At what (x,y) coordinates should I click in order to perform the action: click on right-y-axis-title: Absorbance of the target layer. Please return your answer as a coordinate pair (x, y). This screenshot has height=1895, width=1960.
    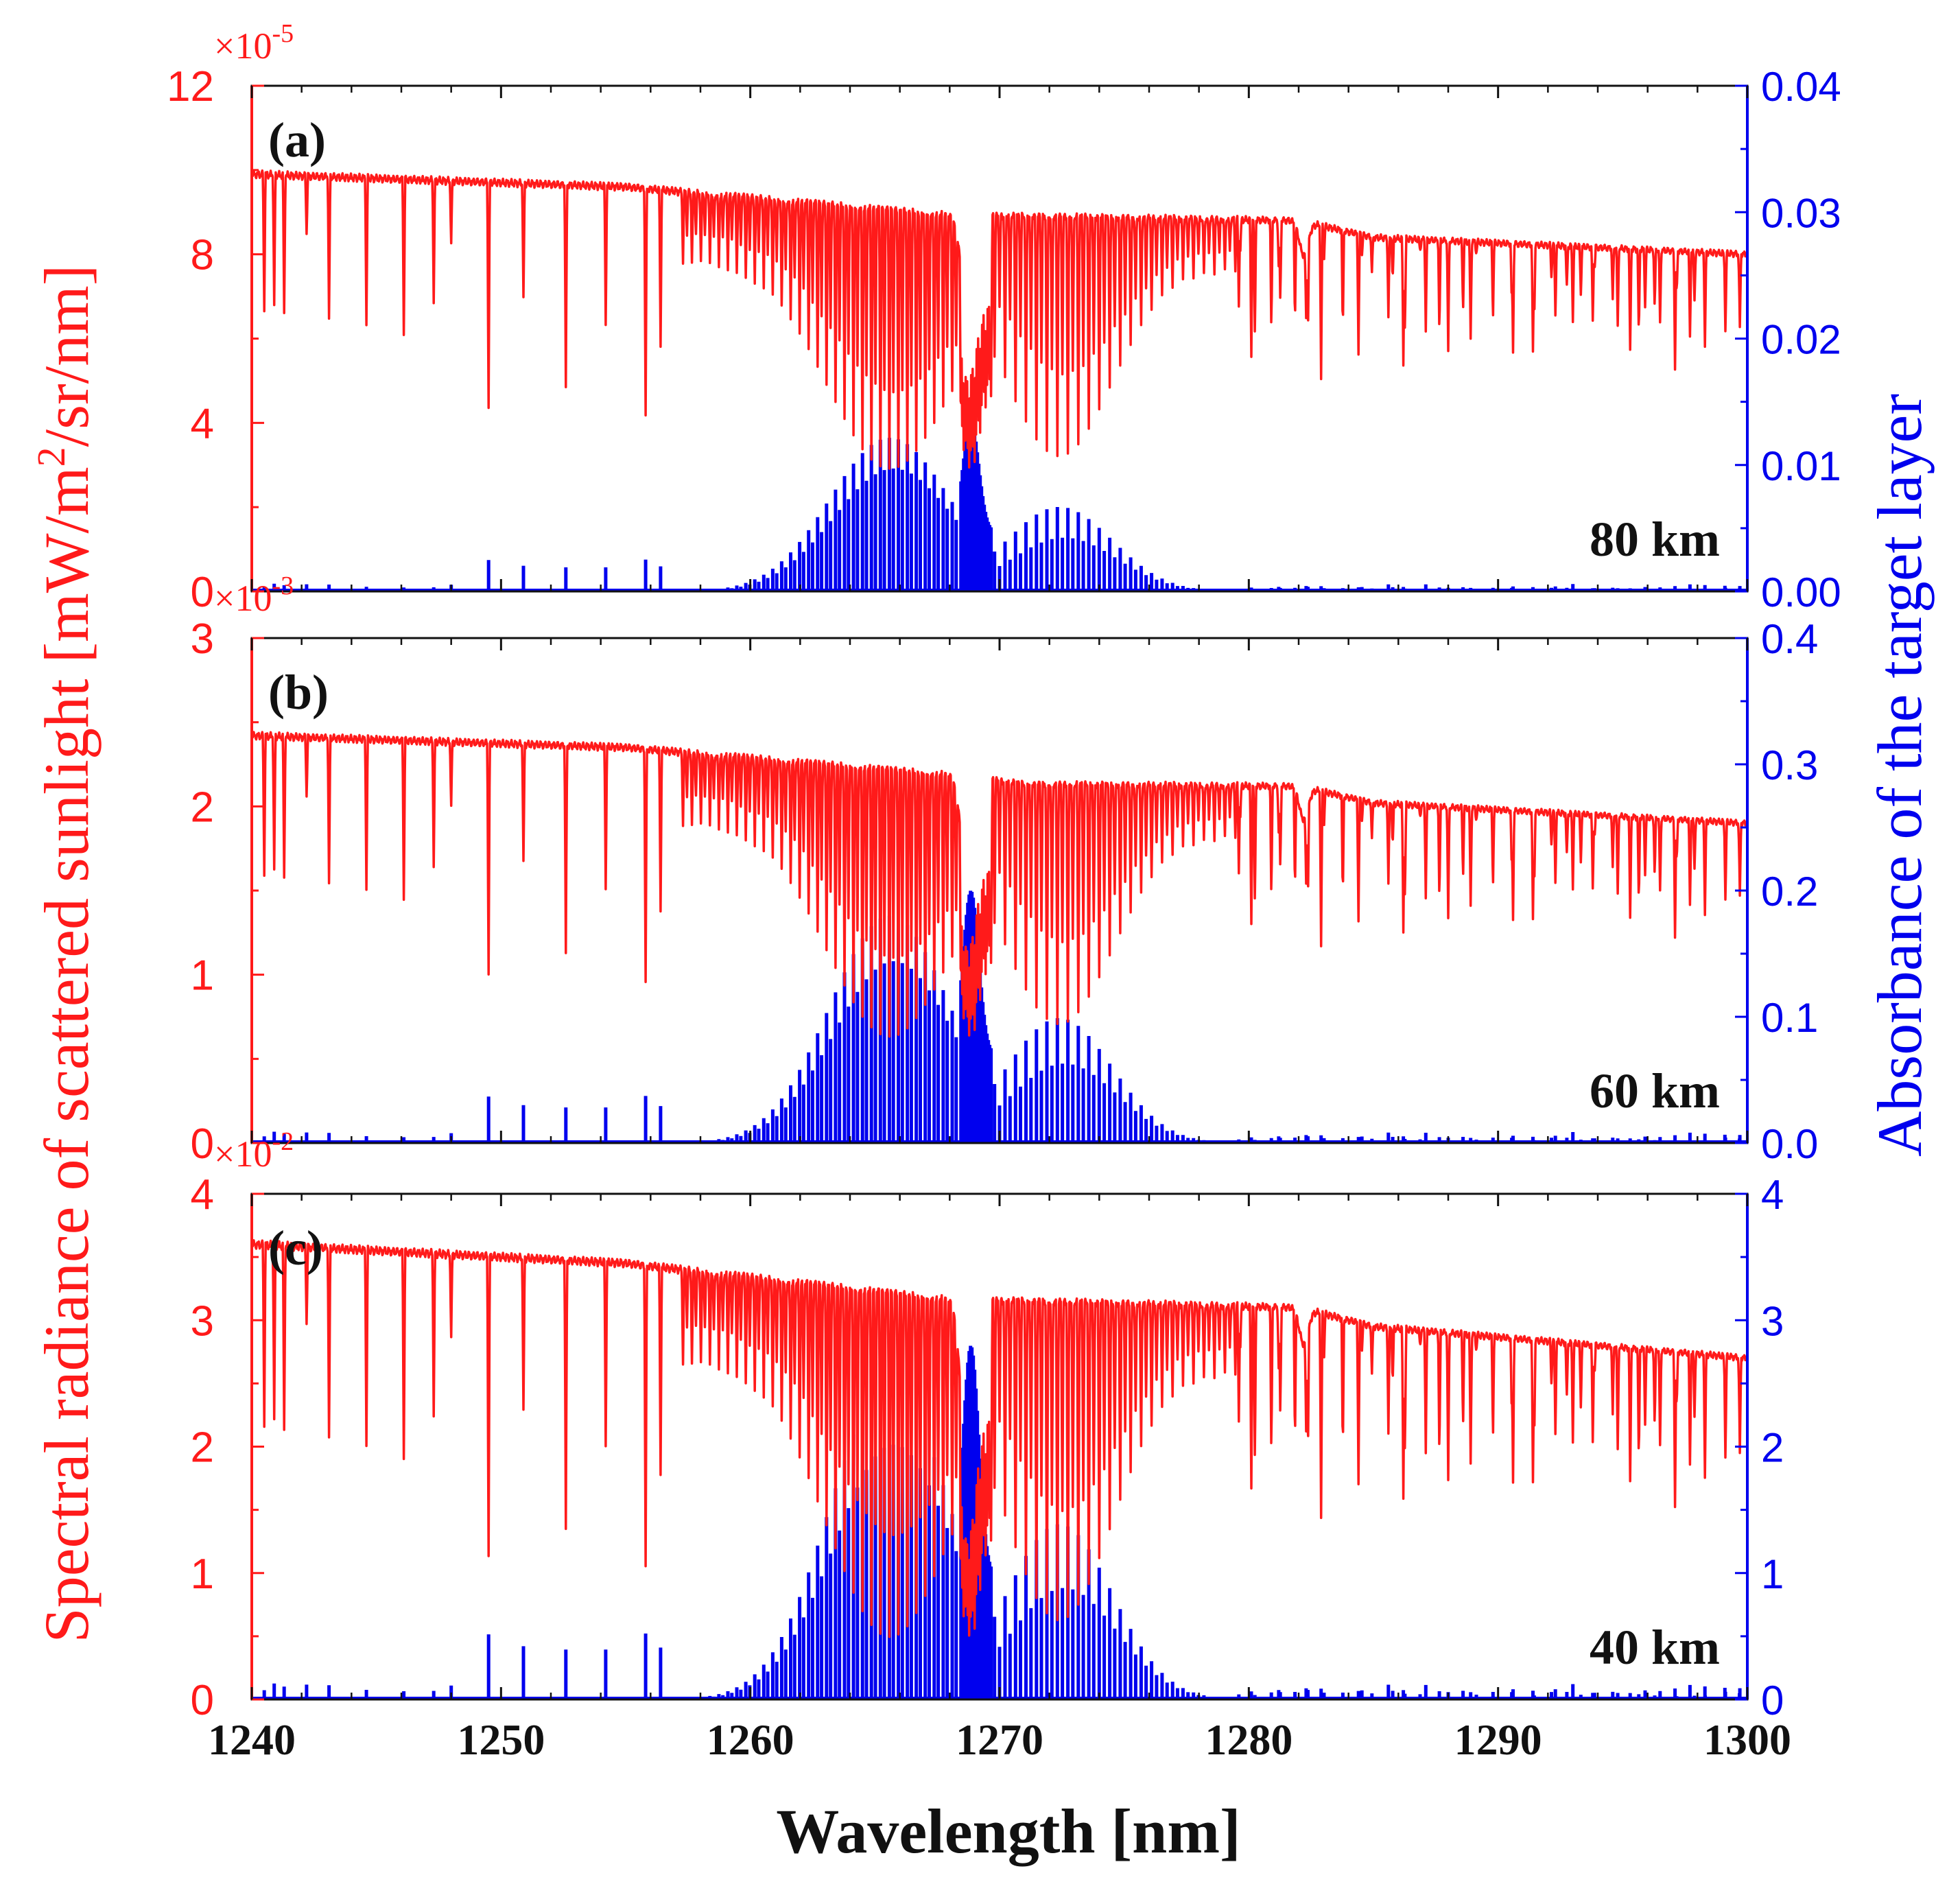
    Looking at the image, I should click on (1900, 776).